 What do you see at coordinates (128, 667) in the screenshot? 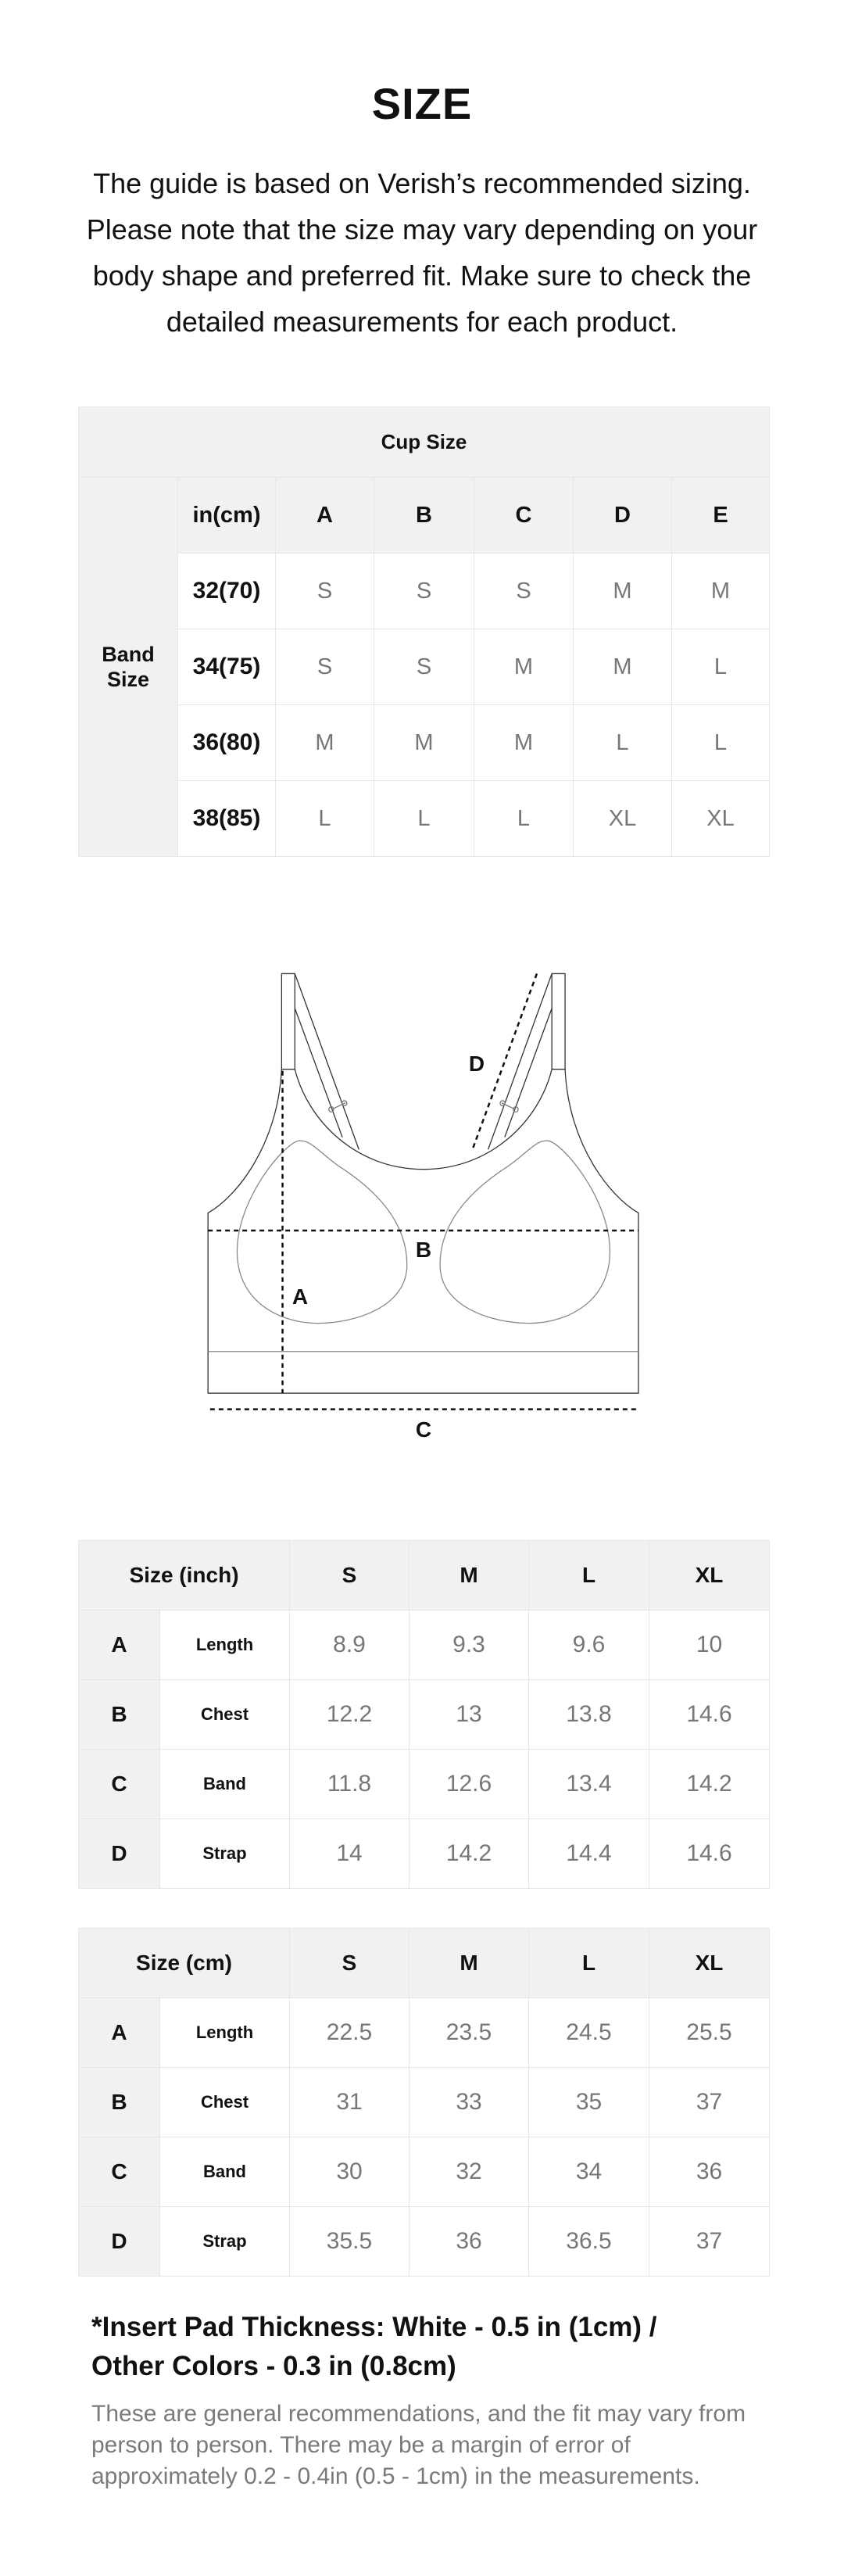
I see `band-size-label: Band Size` at bounding box center [128, 667].